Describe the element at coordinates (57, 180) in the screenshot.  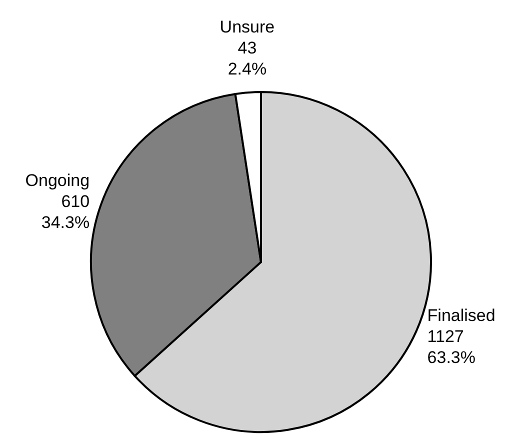
I see `slice-label: Ongoing` at that location.